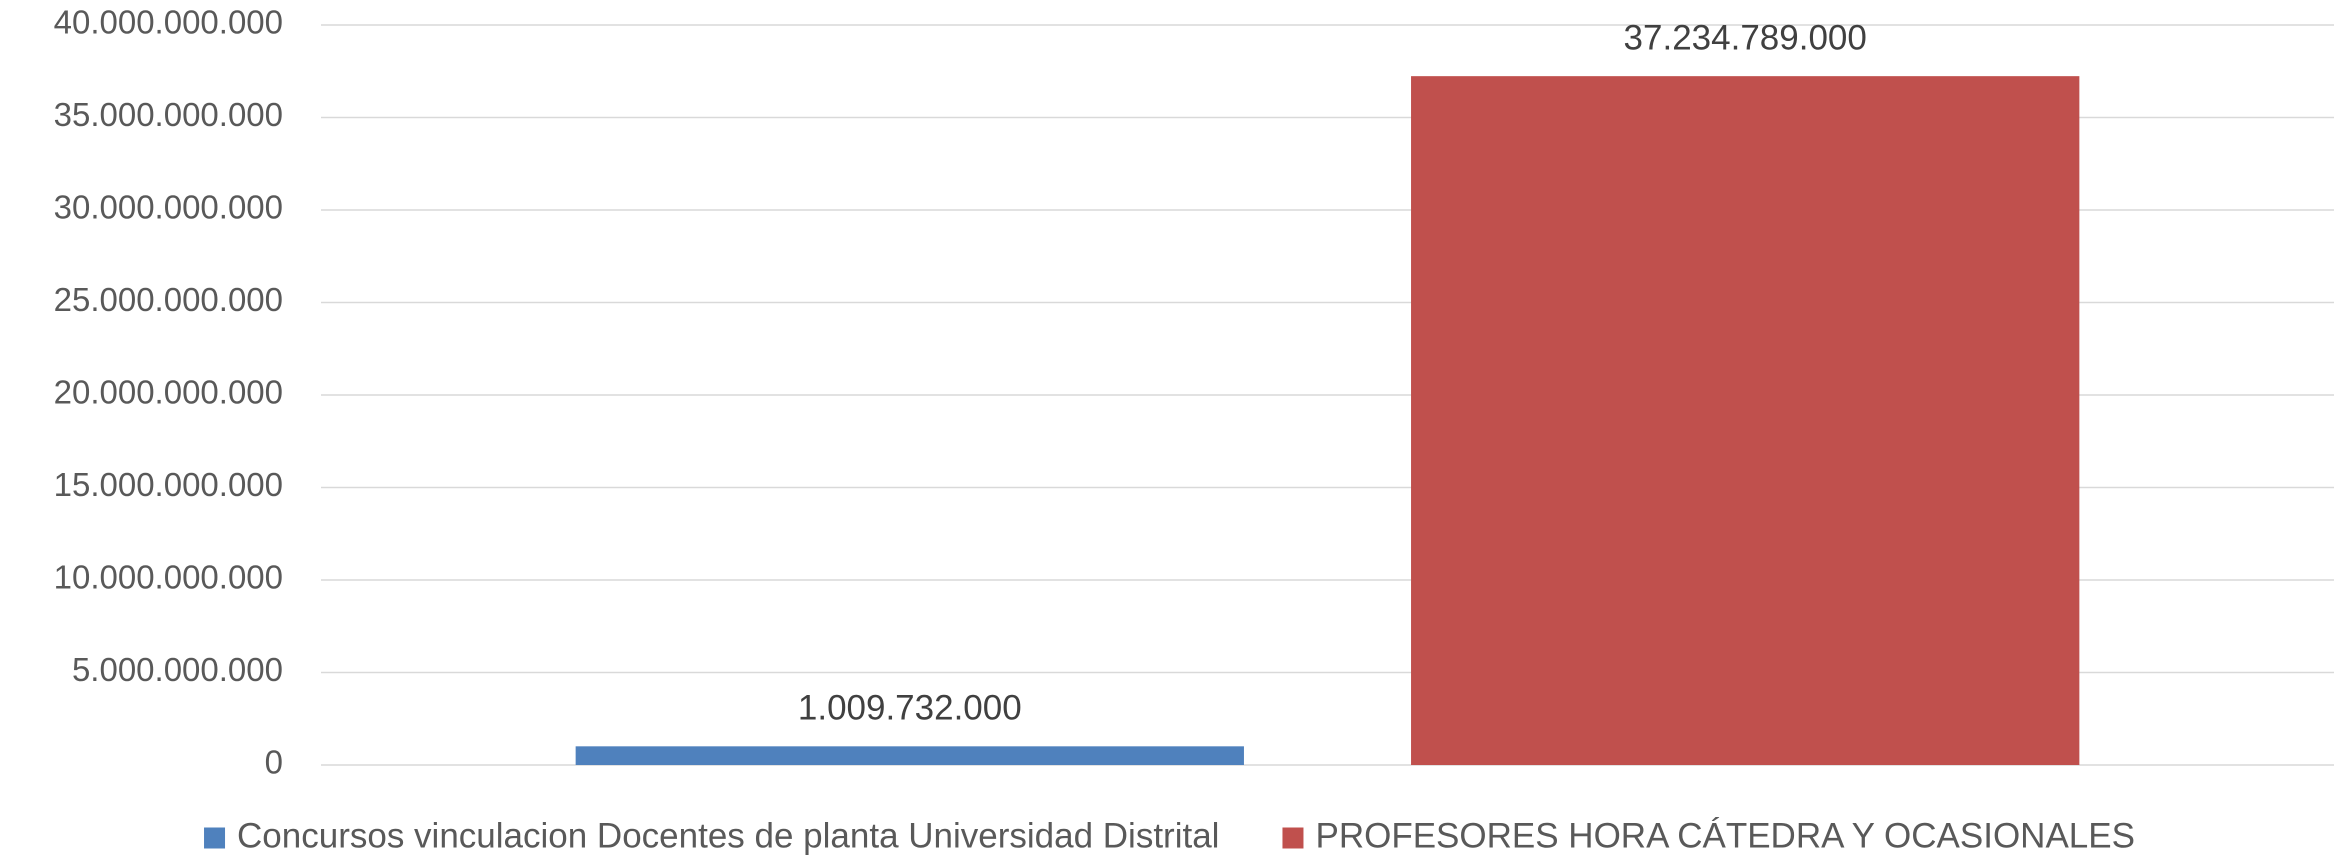 Image resolution: width=2339 pixels, height=862 pixels. Describe the element at coordinates (168, 484) in the screenshot. I see `y-tick-label: 15.000.000.000` at that location.